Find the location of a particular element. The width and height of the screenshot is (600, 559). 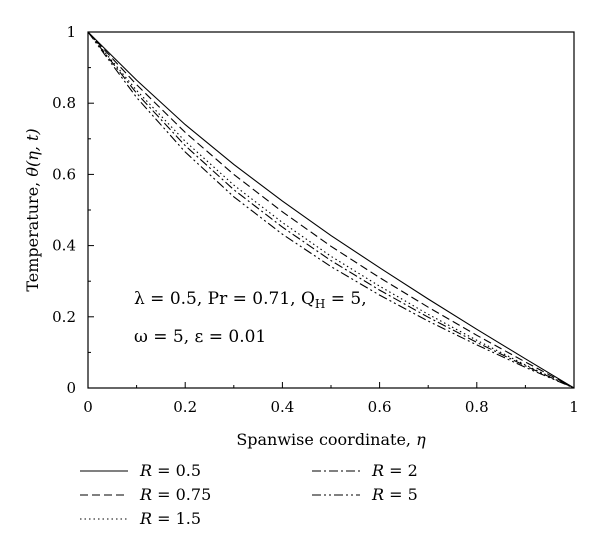

legend-label-4: R = 2 is located at coordinates (394, 470).